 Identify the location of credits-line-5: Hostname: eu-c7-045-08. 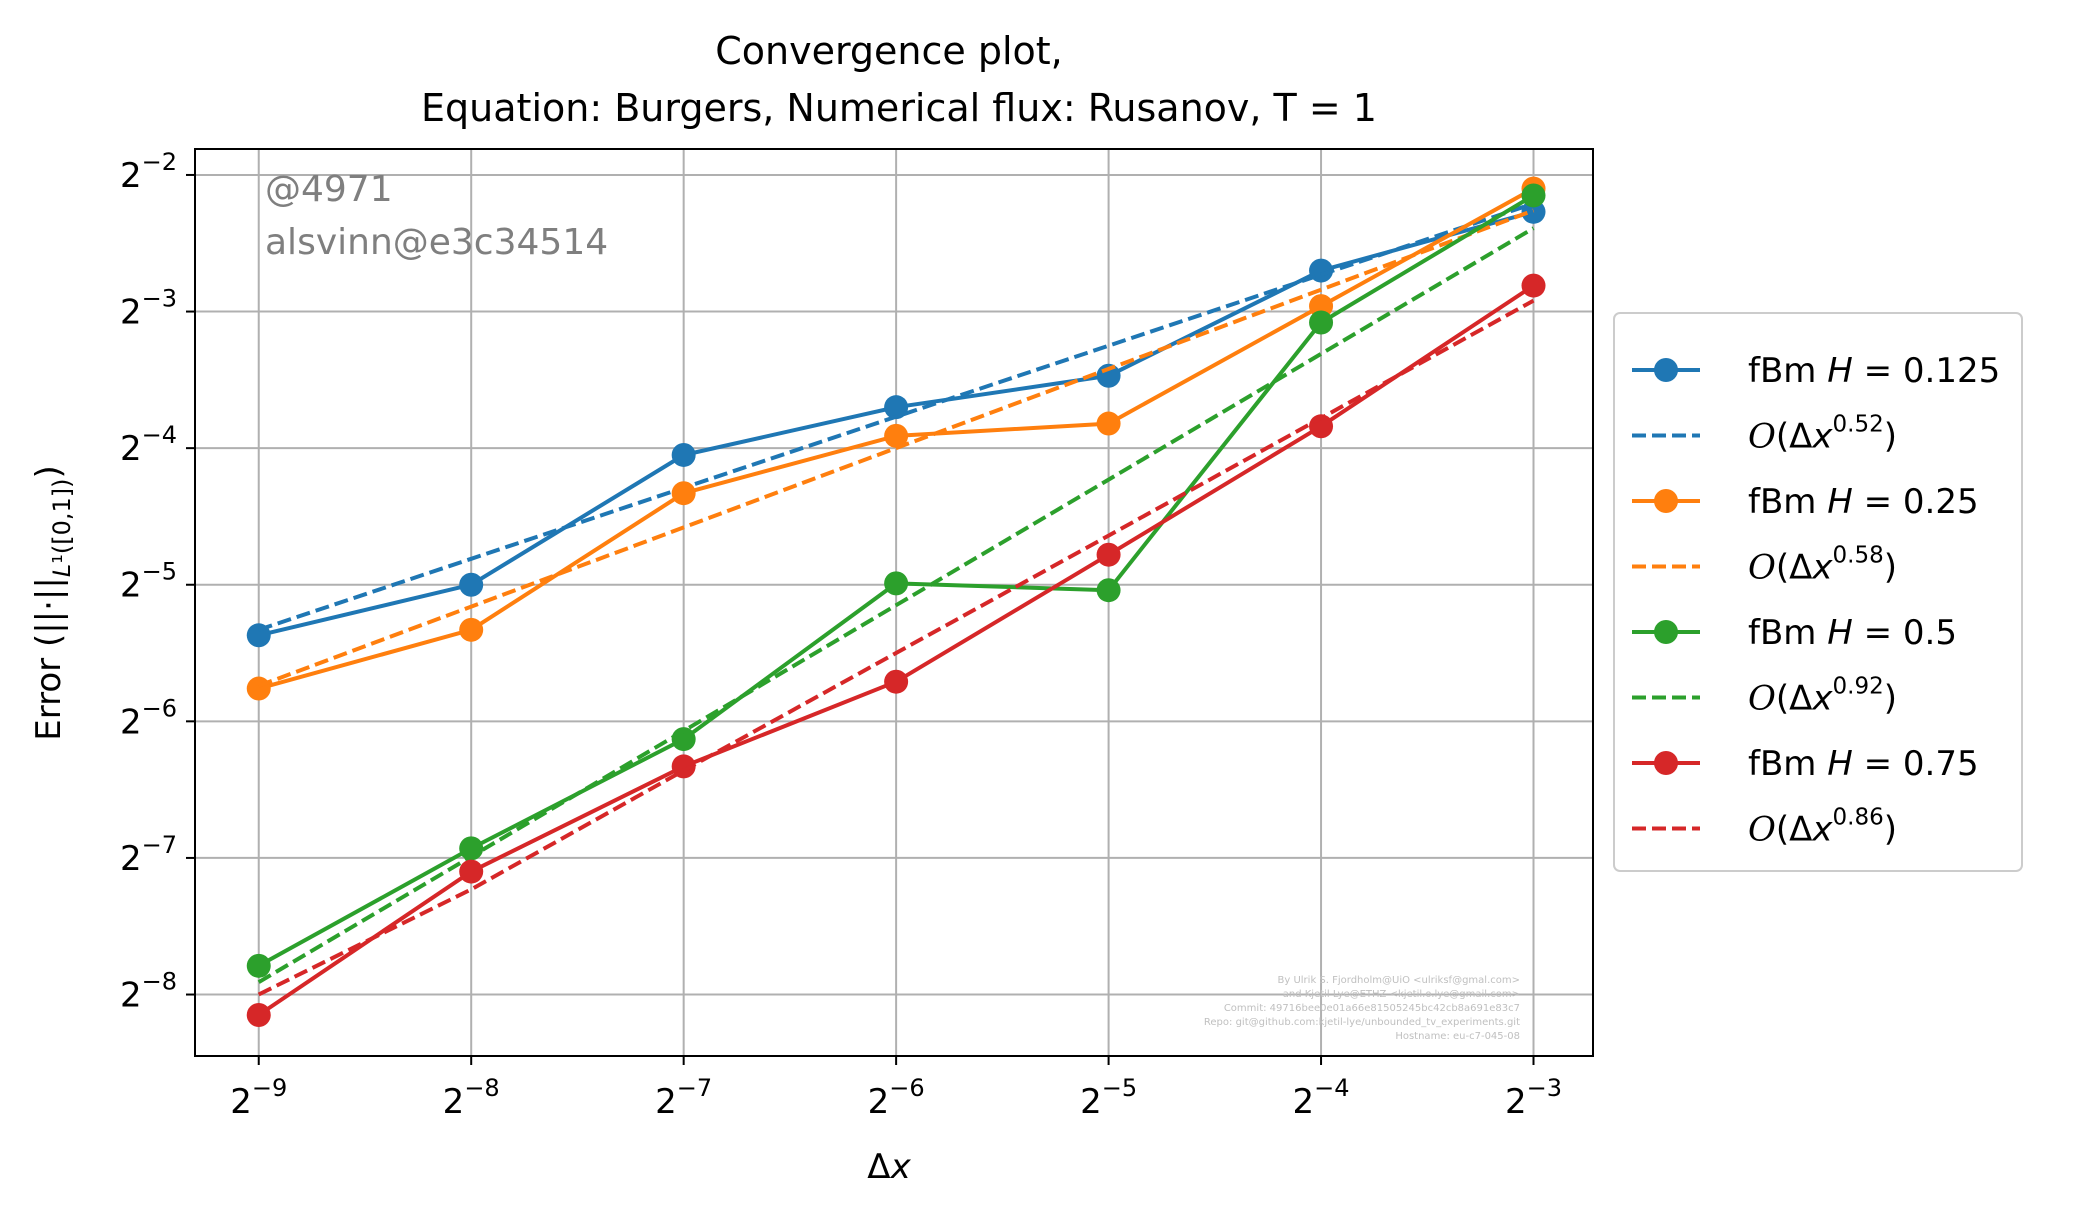
(1457, 1036).